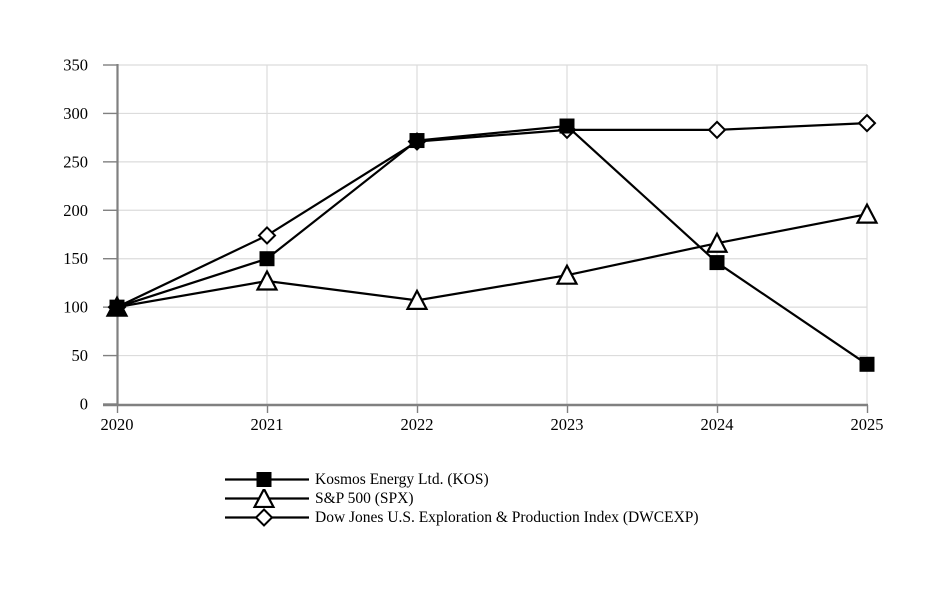  I want to click on y-tick-label: 50, so click(80, 355).